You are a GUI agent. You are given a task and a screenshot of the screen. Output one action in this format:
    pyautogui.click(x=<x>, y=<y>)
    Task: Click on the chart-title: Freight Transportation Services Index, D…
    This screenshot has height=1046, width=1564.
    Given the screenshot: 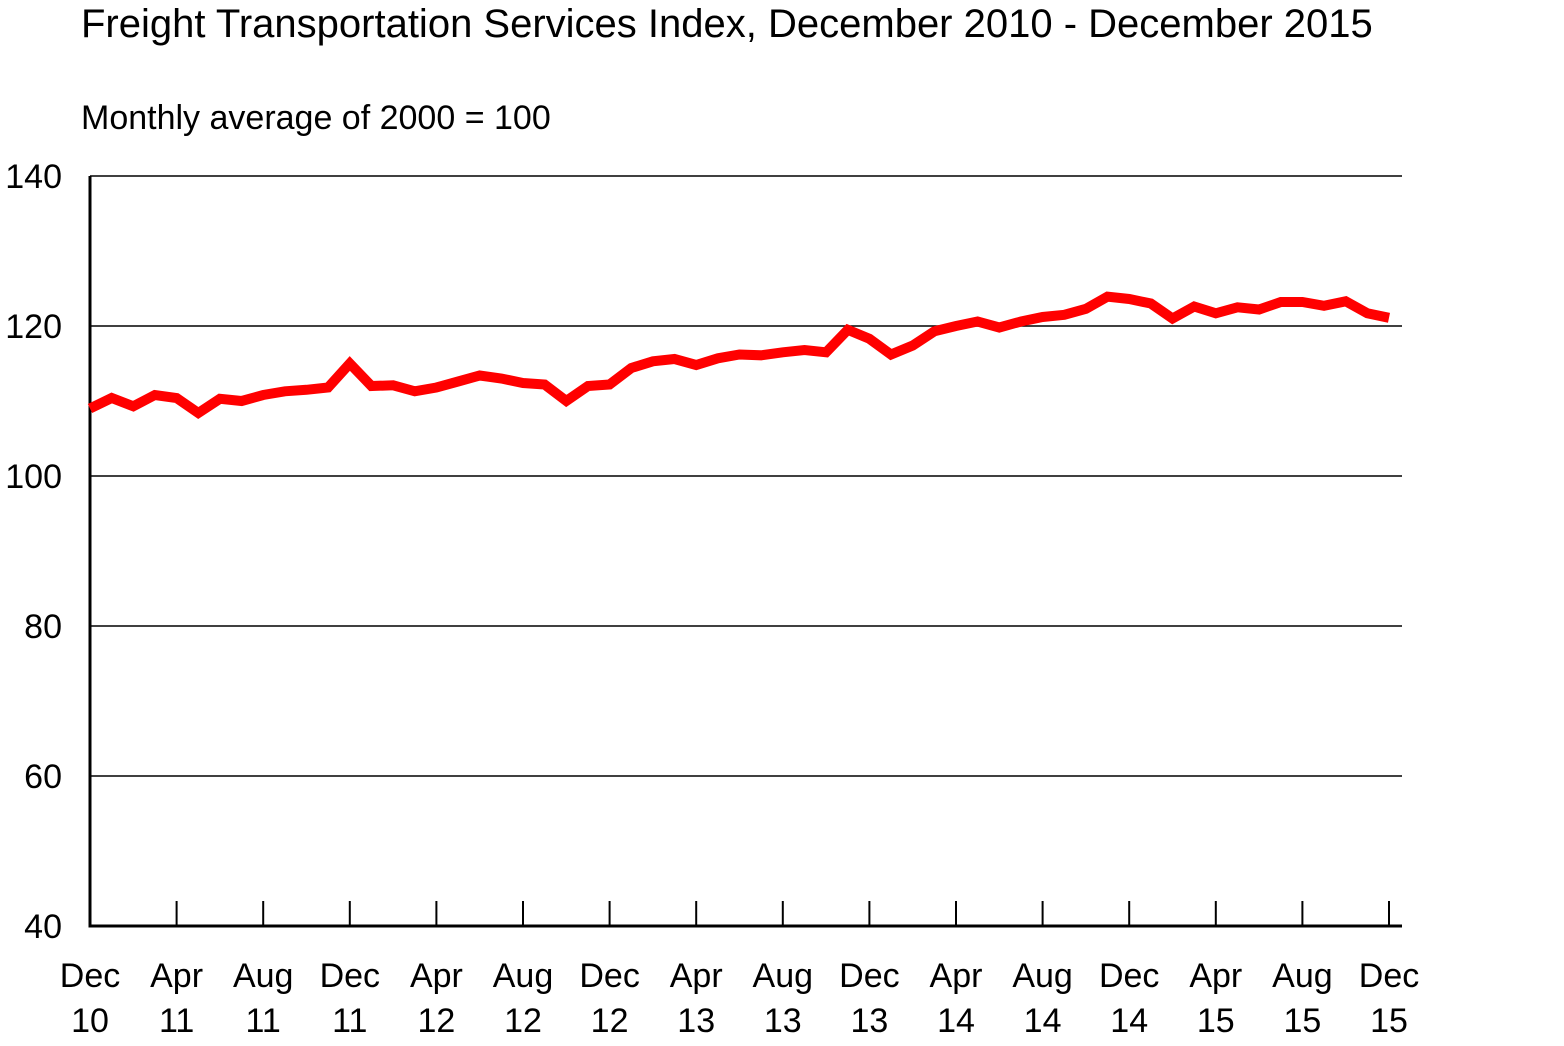 What is the action you would take?
    pyautogui.click(x=727, y=24)
    